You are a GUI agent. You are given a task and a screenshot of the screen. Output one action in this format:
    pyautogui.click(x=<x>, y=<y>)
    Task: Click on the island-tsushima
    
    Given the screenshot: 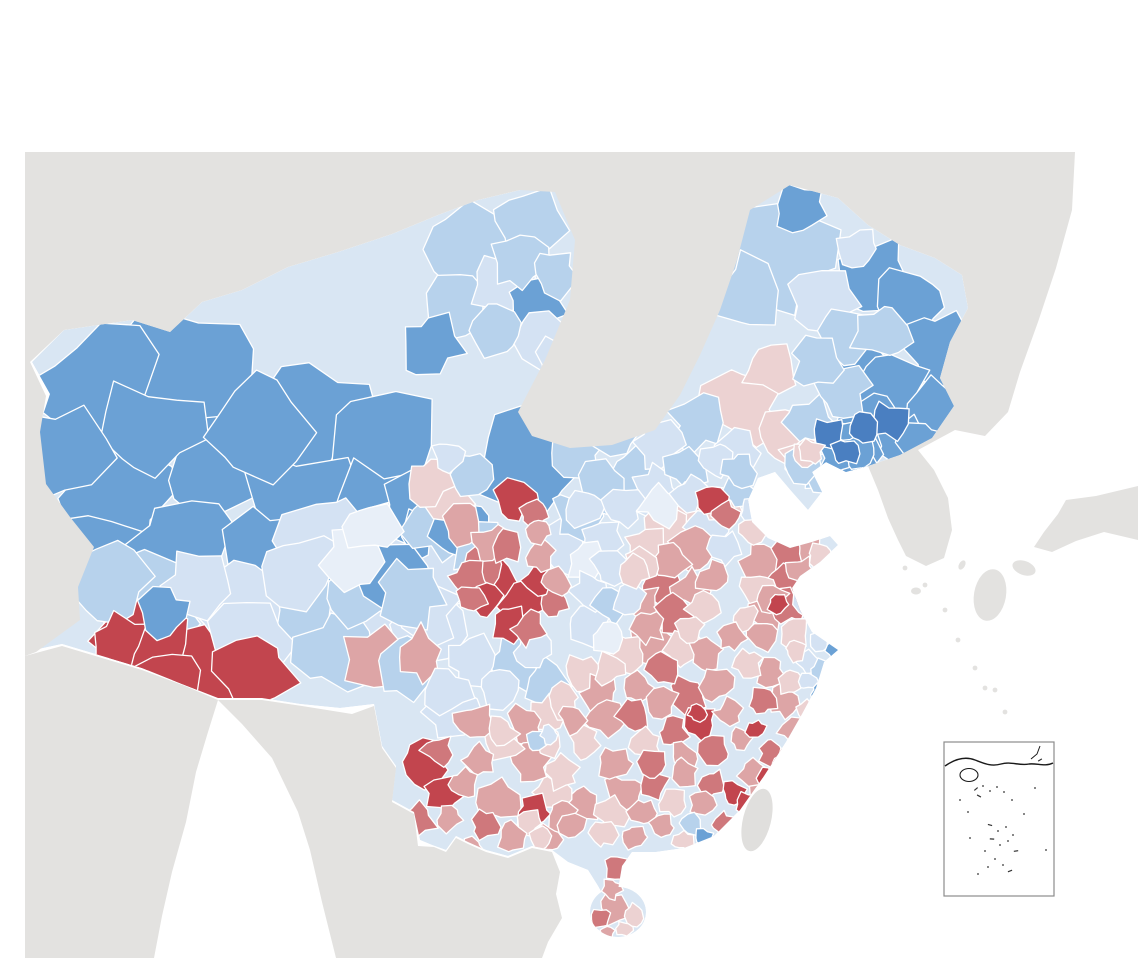 What is the action you would take?
    pyautogui.click(x=962, y=565)
    